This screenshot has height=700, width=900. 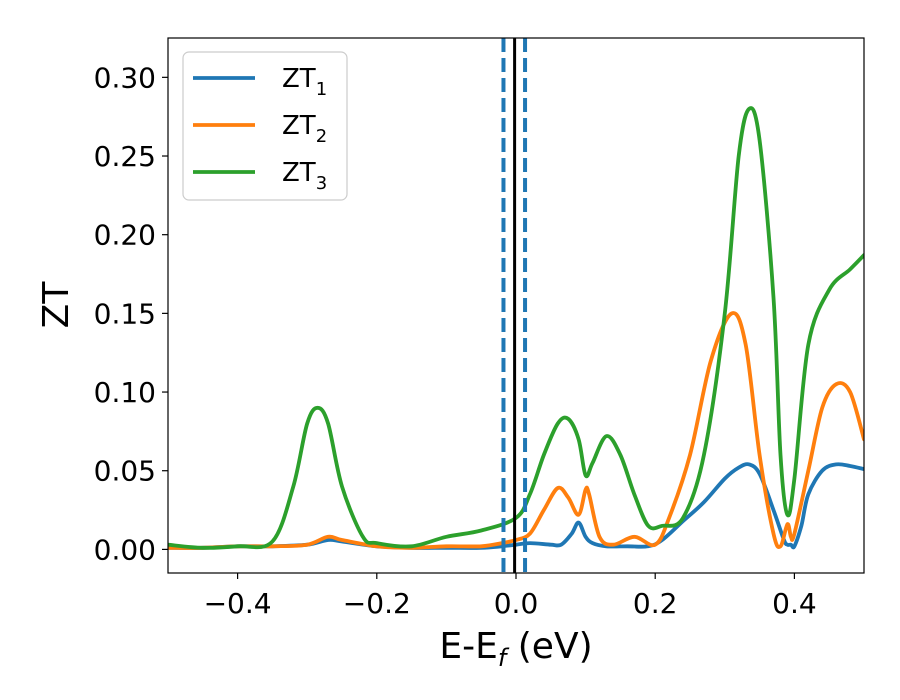 I want to click on legend-label-zt2: ZT2, so click(x=304, y=129).